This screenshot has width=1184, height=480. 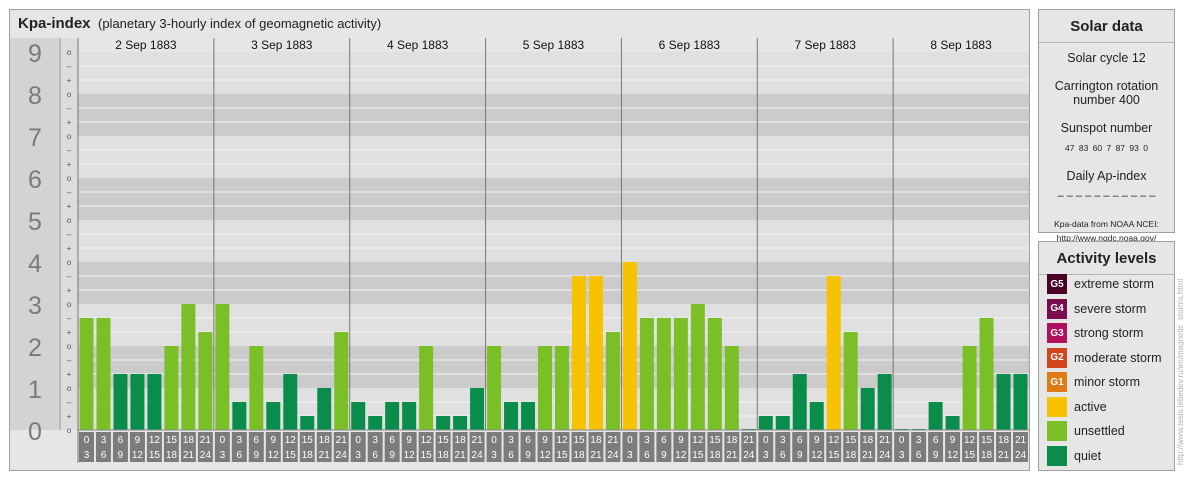 What do you see at coordinates (1088, 455) in the screenshot?
I see `legend-label: quiet` at bounding box center [1088, 455].